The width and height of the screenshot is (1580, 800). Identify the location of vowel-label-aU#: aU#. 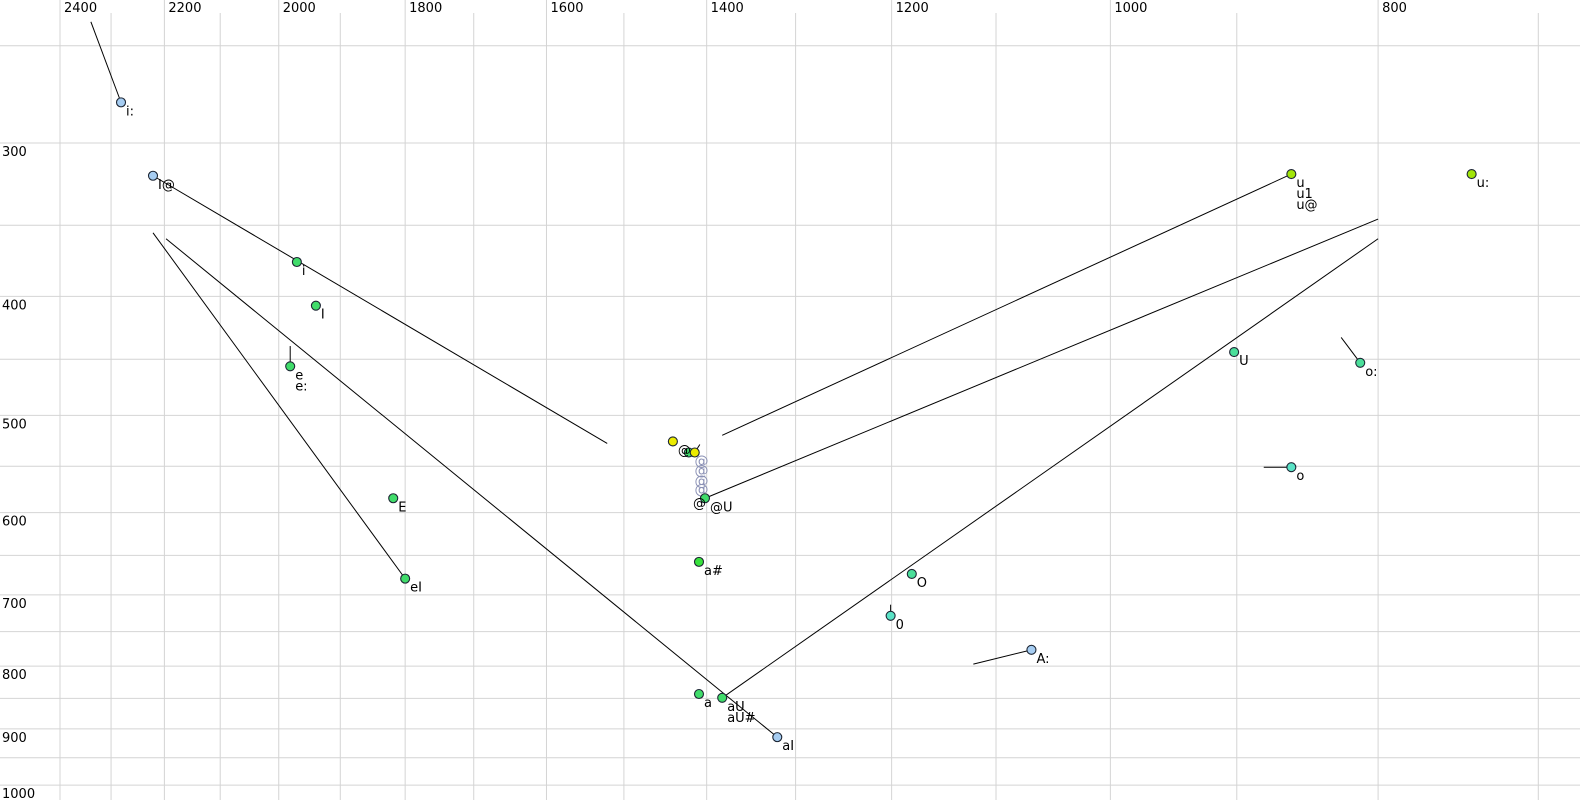
(741, 718).